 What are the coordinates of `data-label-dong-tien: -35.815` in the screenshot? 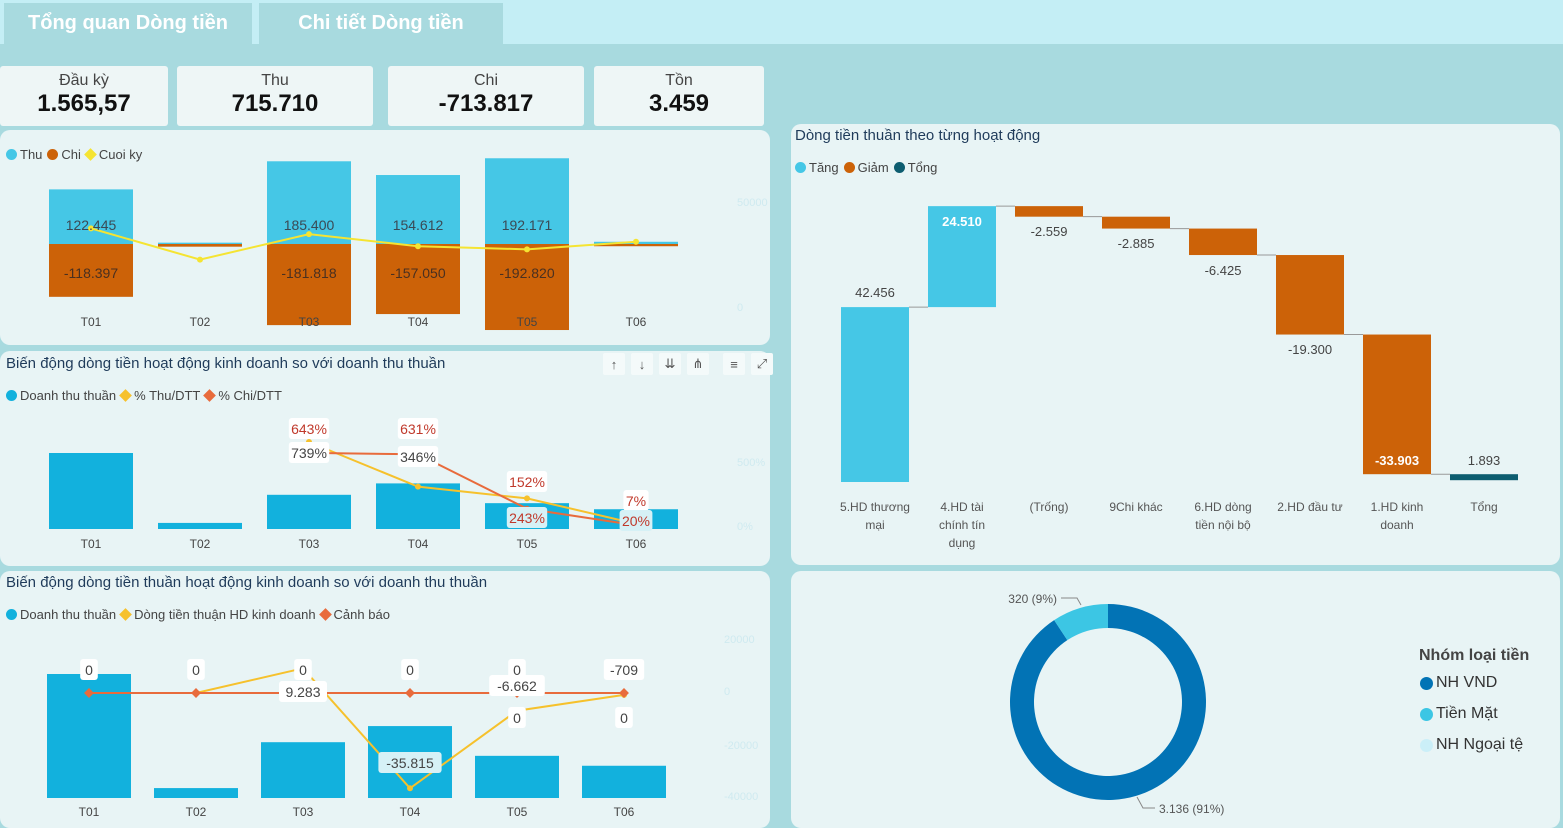 It's located at (410, 763).